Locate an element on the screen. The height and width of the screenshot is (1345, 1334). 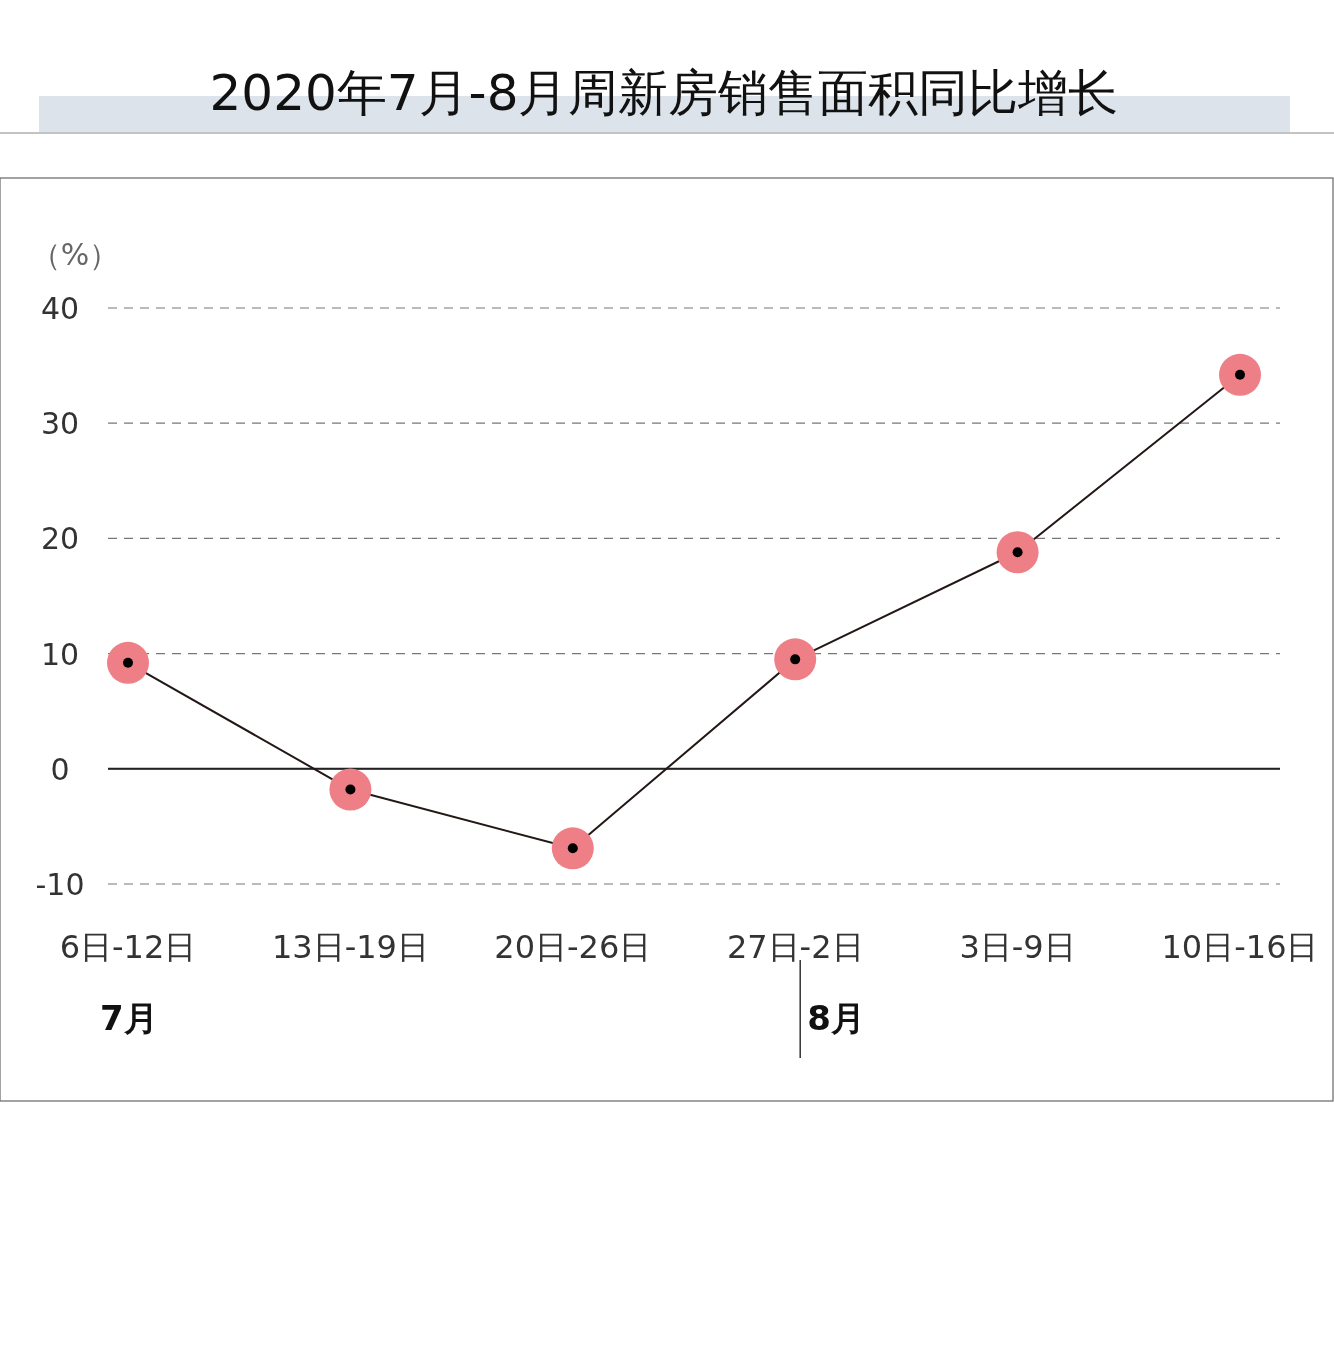
x-tick-label: 20日-26日 is located at coordinates (573, 947).